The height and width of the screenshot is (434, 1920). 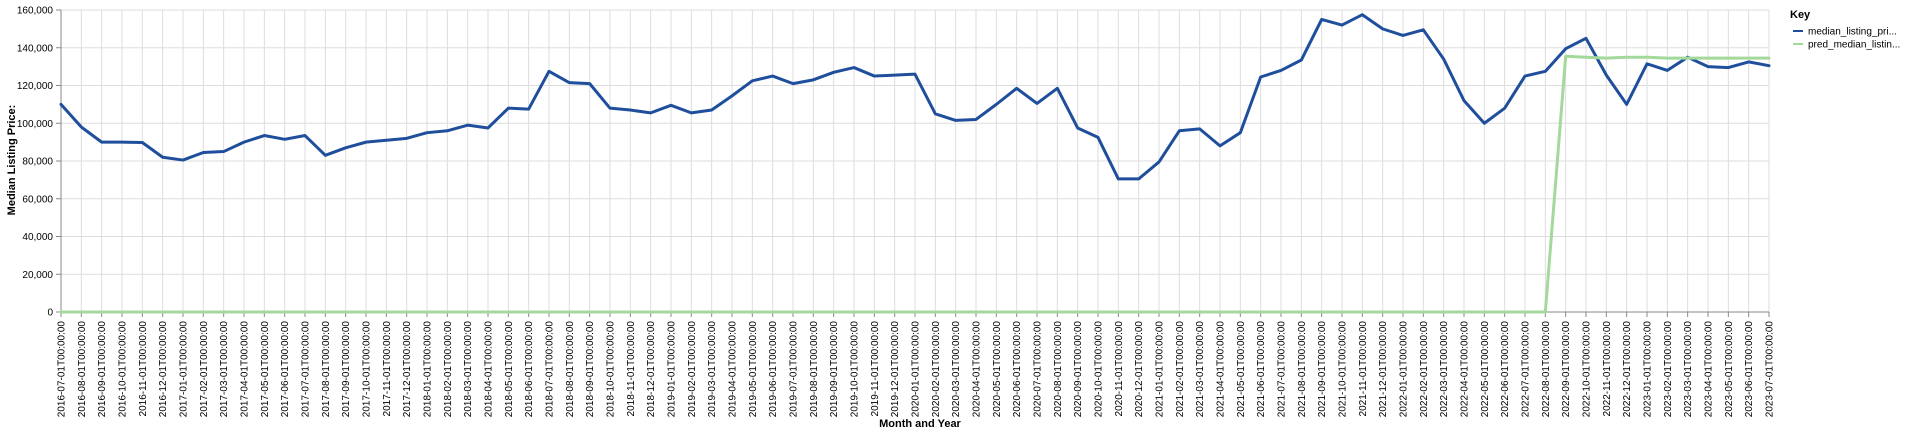 What do you see at coordinates (346, 369) in the screenshot?
I see `x-tick-label: 2017-09-01T00:00:00` at bounding box center [346, 369].